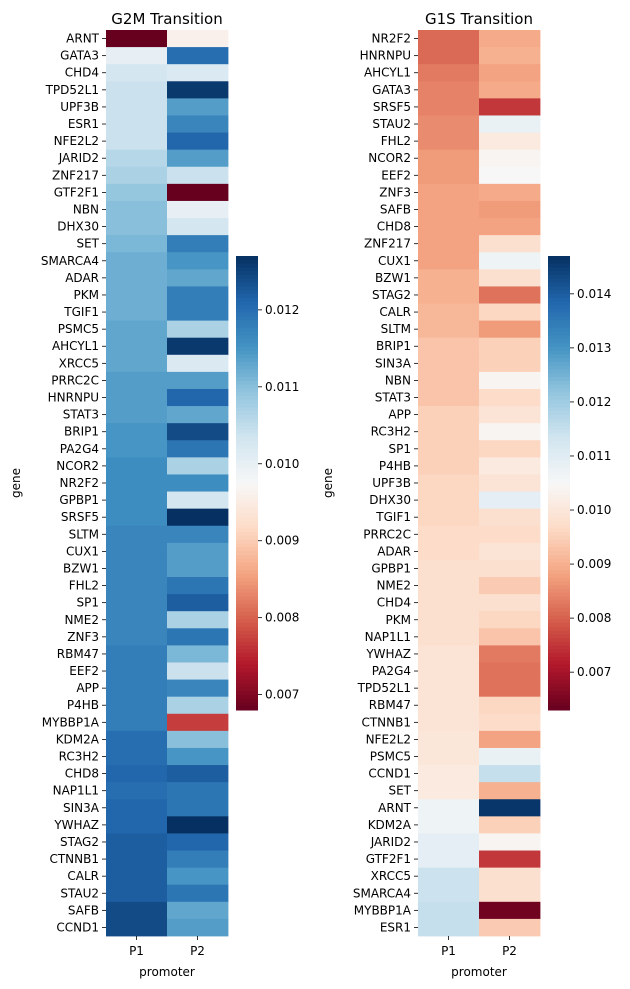 The image size is (630, 989). What do you see at coordinates (392, 107) in the screenshot?
I see `gene-label: SRSF5` at bounding box center [392, 107].